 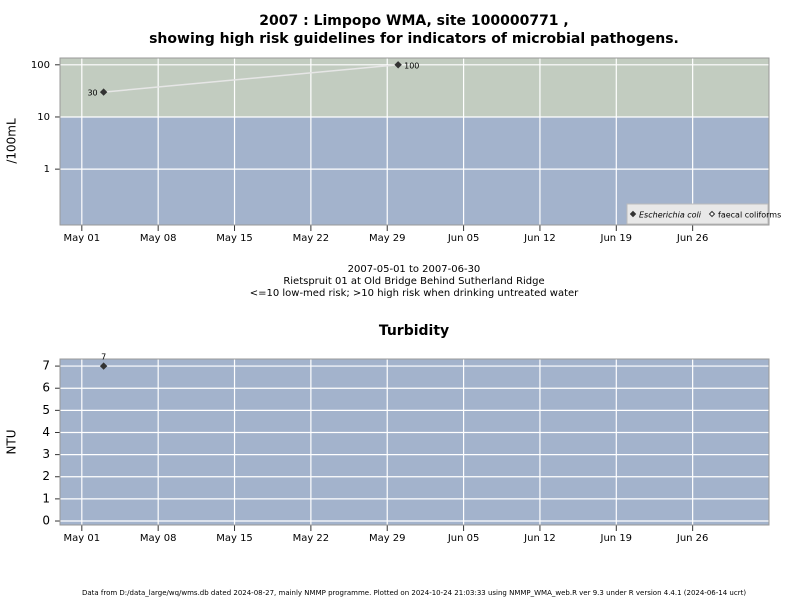 What do you see at coordinates (749, 215) in the screenshot?
I see `legend-label: faecal coliforms` at bounding box center [749, 215].